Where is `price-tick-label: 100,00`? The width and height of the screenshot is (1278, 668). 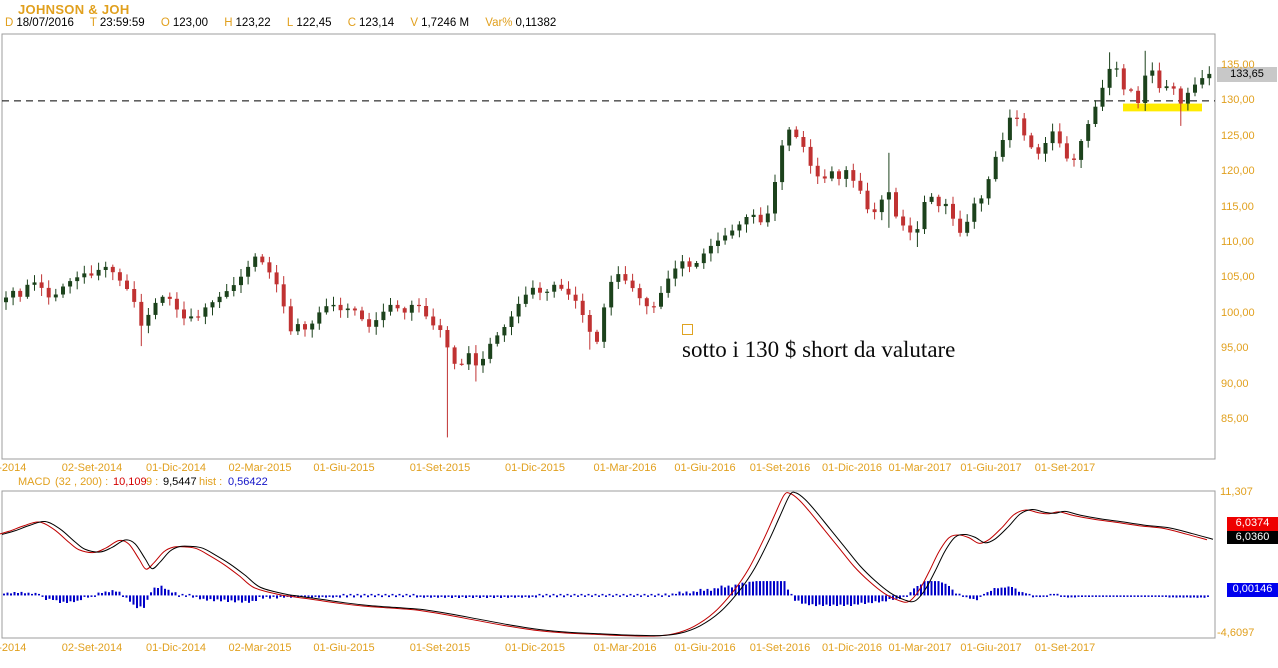 price-tick-label: 100,00 is located at coordinates (1238, 312).